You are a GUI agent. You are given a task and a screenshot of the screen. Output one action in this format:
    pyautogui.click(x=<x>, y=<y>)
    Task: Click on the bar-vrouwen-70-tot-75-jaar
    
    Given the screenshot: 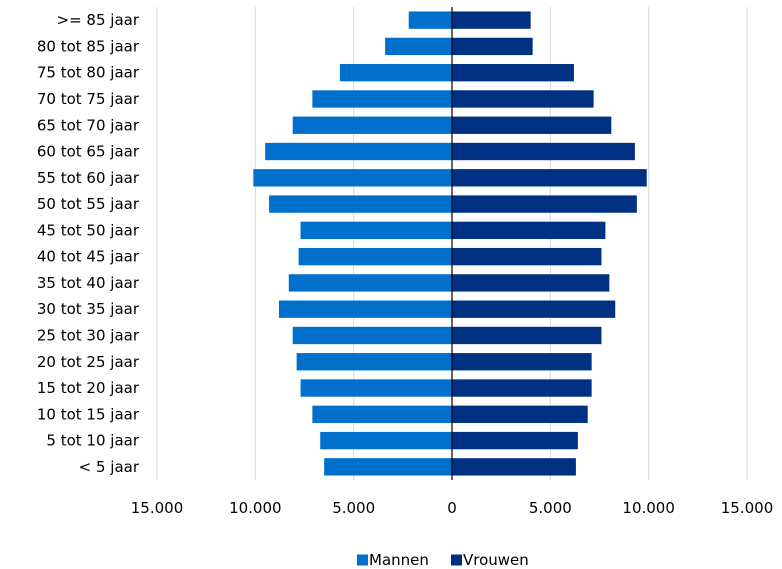 What is the action you would take?
    pyautogui.click(x=523, y=99)
    